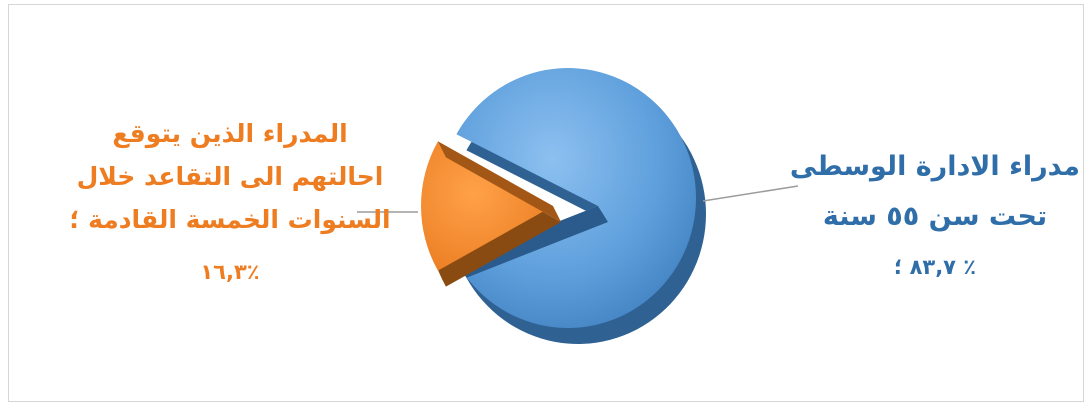  What do you see at coordinates (230, 133) in the screenshot?
I see `slice-2-label-line-1: المدراء الذين يتوقع` at bounding box center [230, 133].